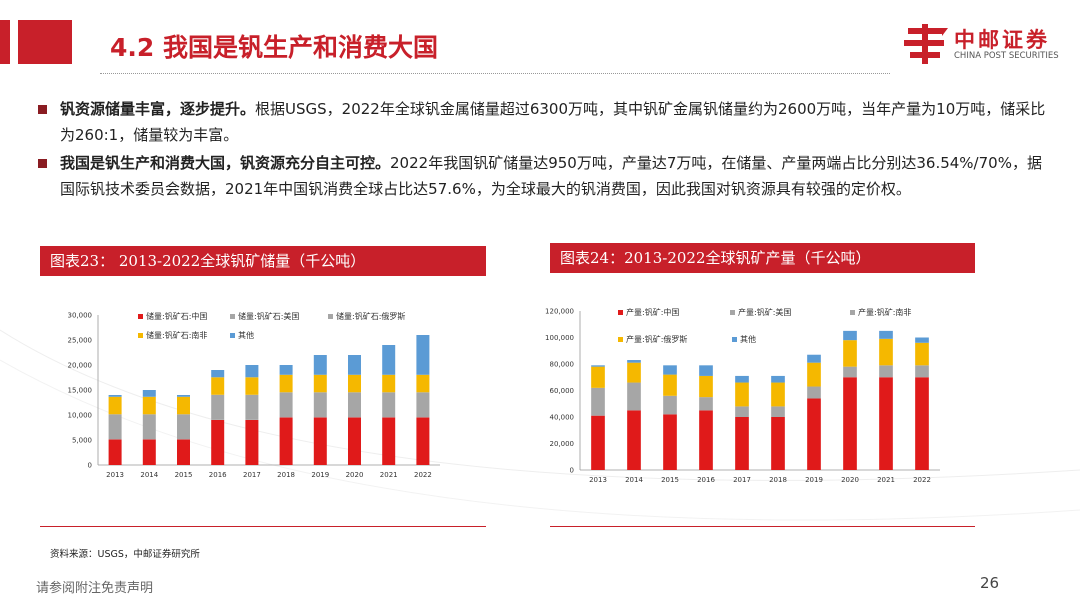  What do you see at coordinates (320, 475) in the screenshot?
I see `x-tick-label: 2019` at bounding box center [320, 475].